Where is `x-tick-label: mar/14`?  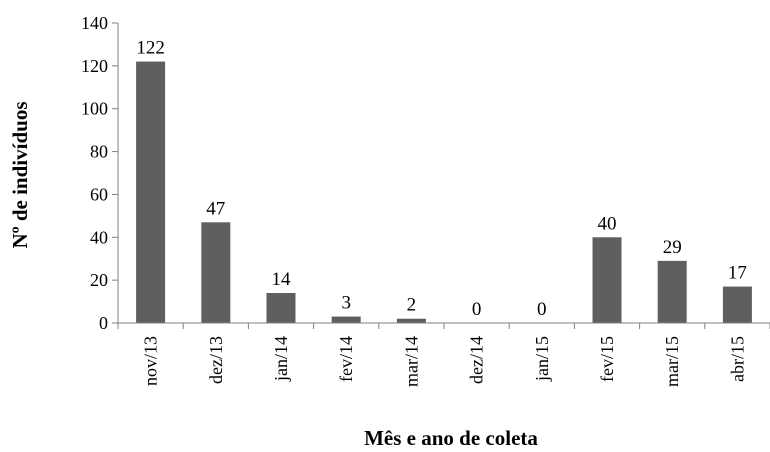
x-tick-label: mar/14 is located at coordinates (411, 361).